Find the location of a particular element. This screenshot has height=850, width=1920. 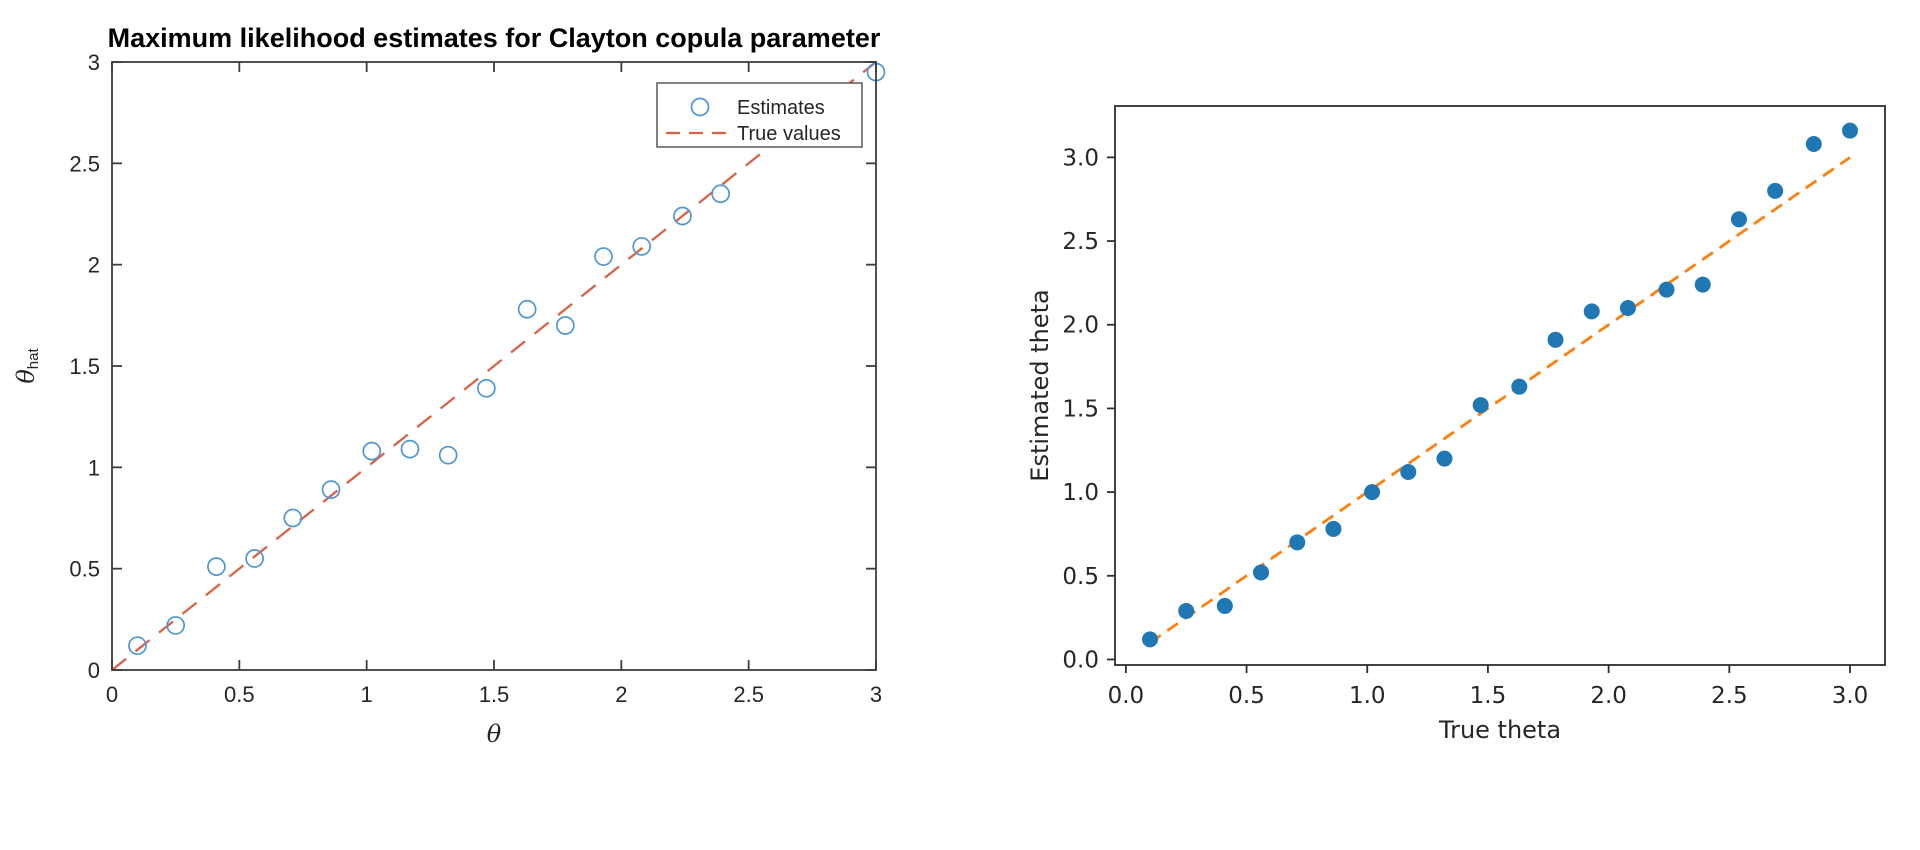

y-tick-label: 2 is located at coordinates (94, 265).